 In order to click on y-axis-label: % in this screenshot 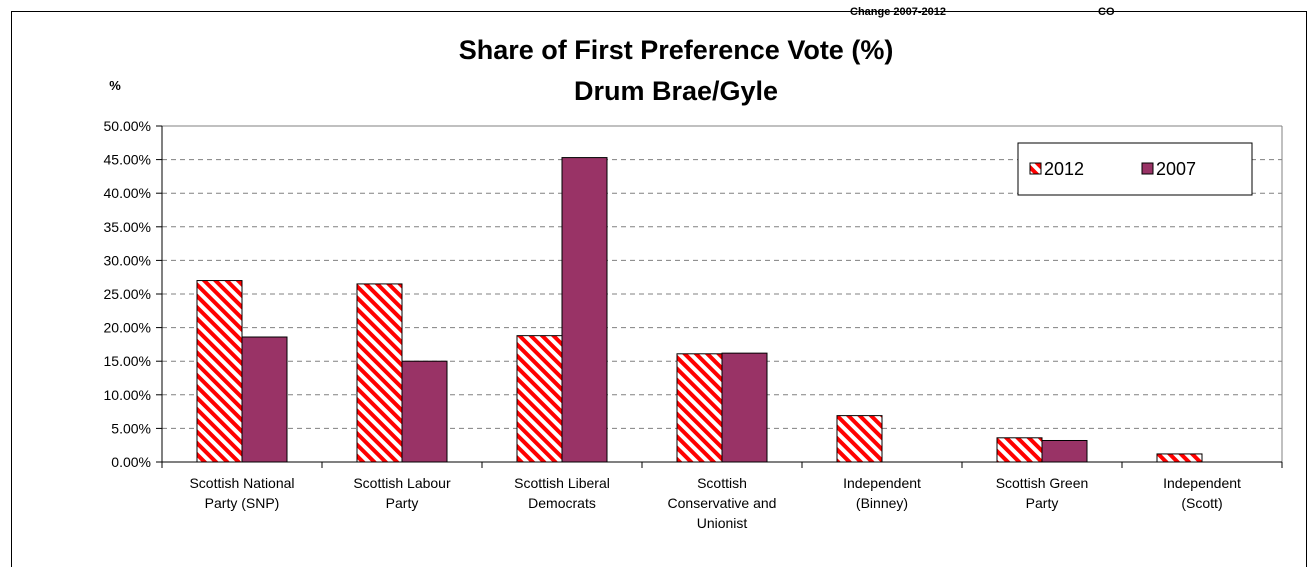, I will do `click(115, 85)`.